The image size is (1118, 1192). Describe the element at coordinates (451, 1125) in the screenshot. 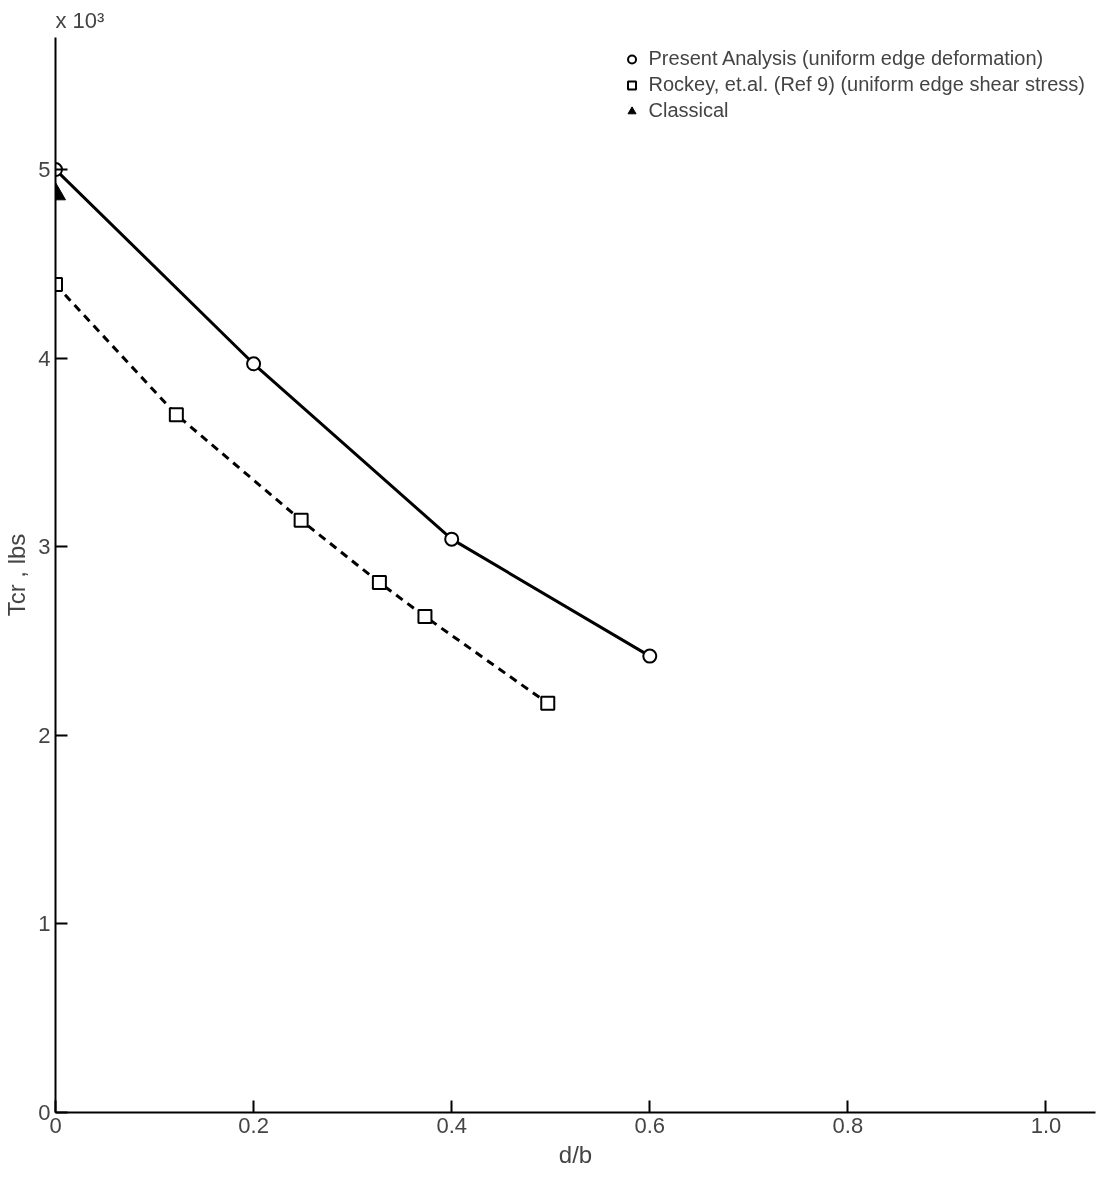

I see `x-tick-label: 0.4` at that location.